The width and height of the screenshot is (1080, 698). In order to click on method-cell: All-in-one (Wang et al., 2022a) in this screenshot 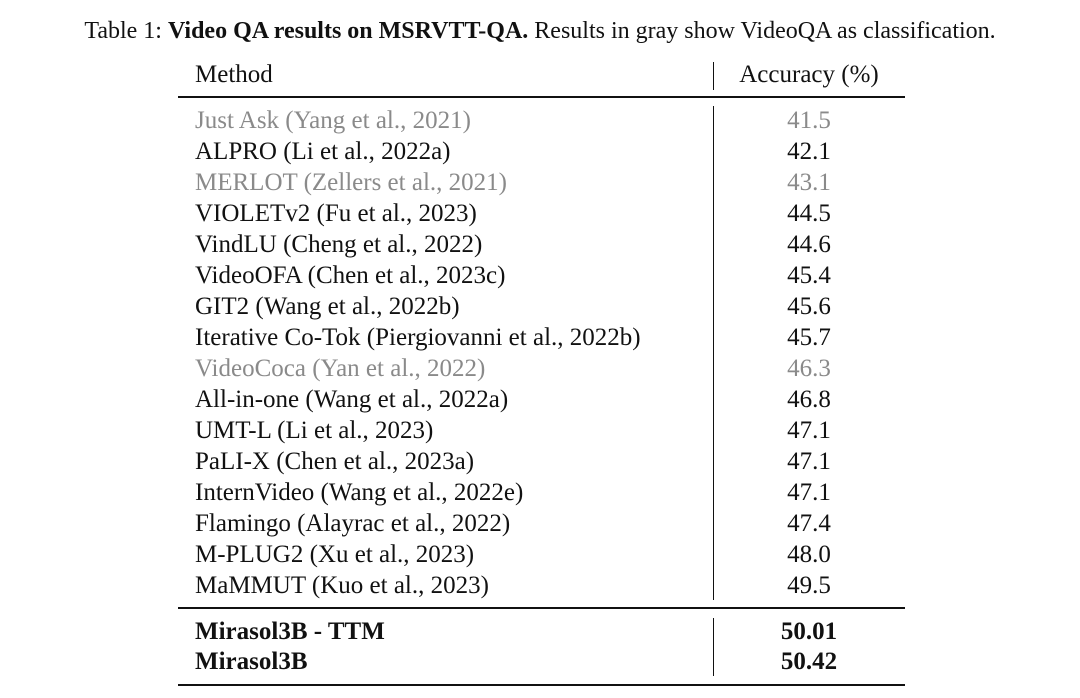, I will do `click(352, 399)`.